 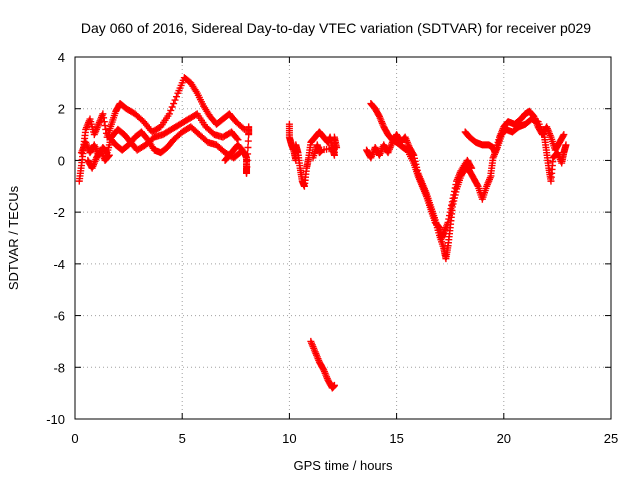 What do you see at coordinates (13, 237) in the screenshot?
I see `y-axis-label: SDTVAR / TECUs` at bounding box center [13, 237].